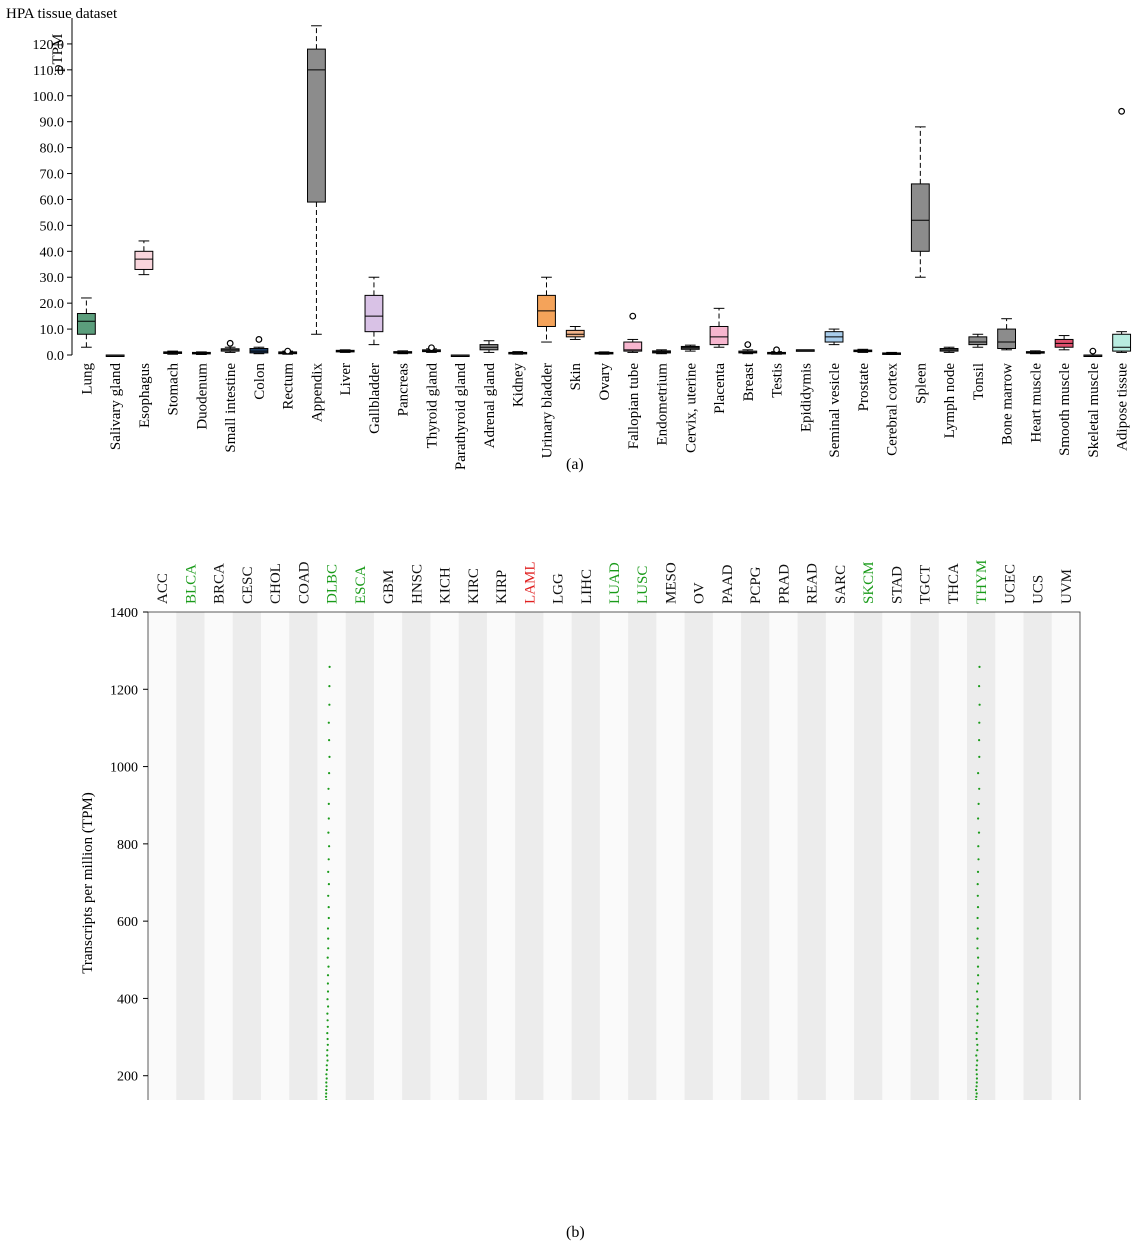  I want to click on x-tick-label: Heart muscle, so click(1036, 403).